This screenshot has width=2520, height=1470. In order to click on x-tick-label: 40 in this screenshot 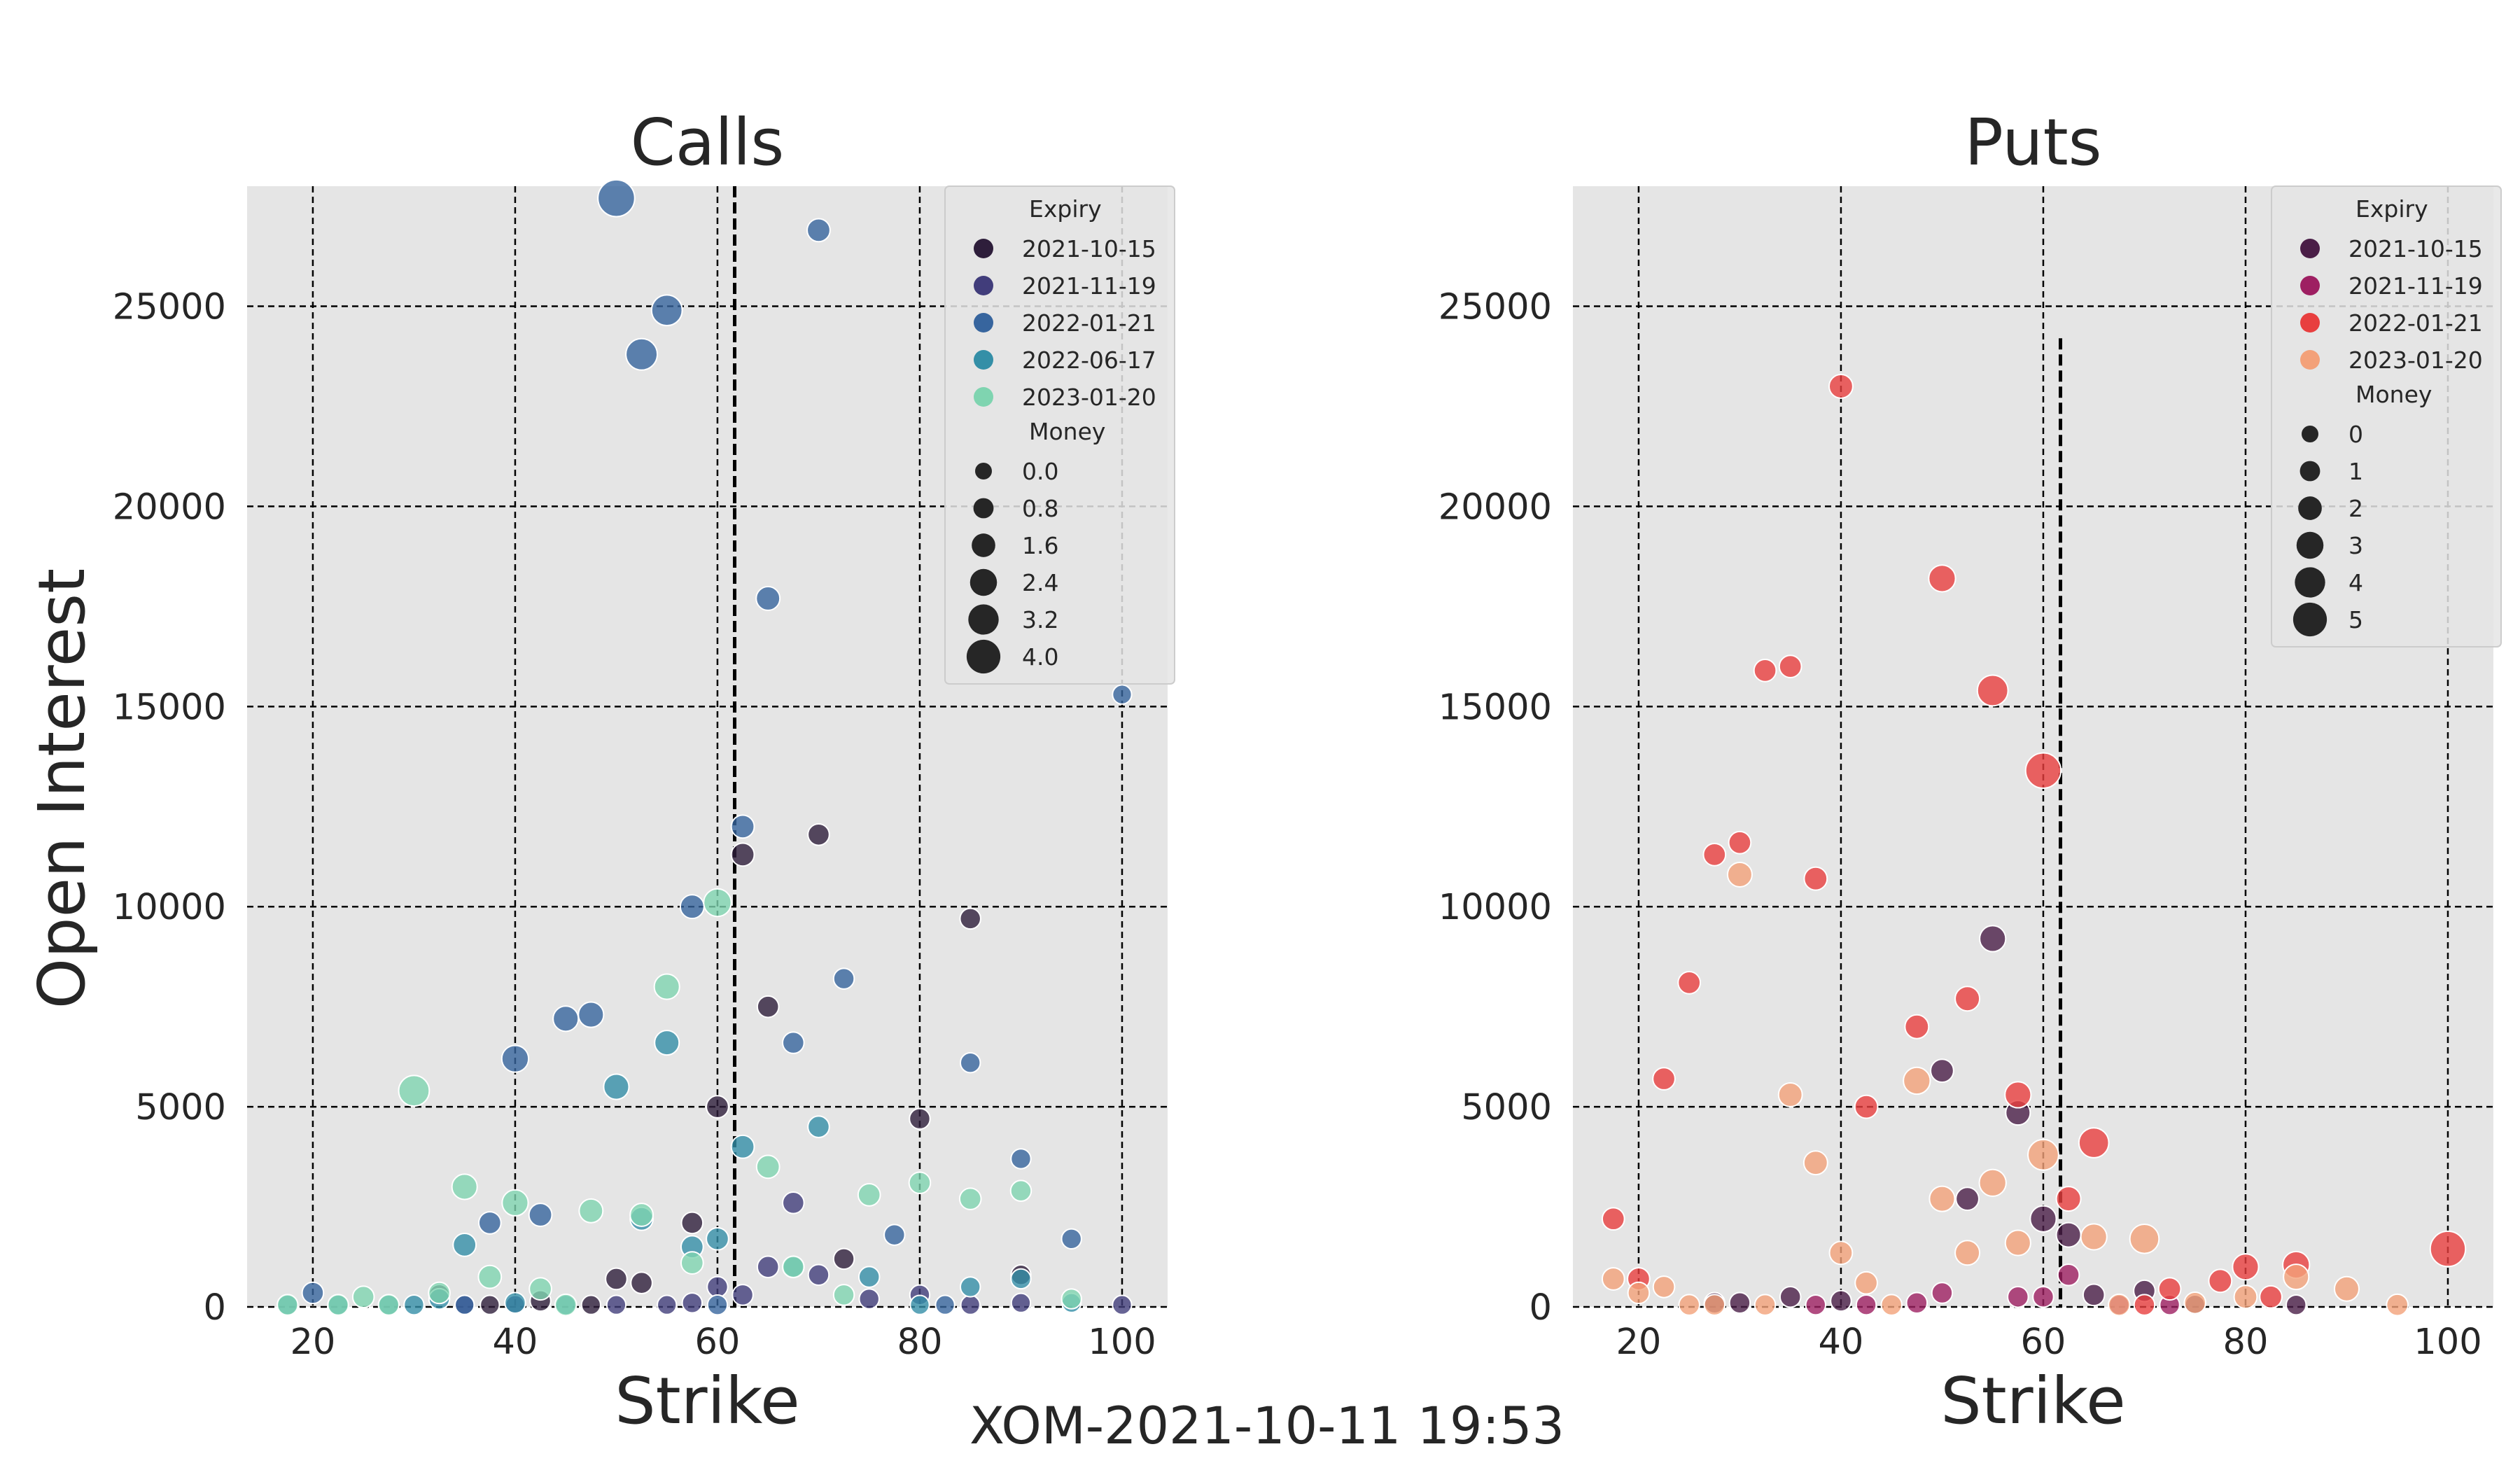, I will do `click(515, 1342)`.